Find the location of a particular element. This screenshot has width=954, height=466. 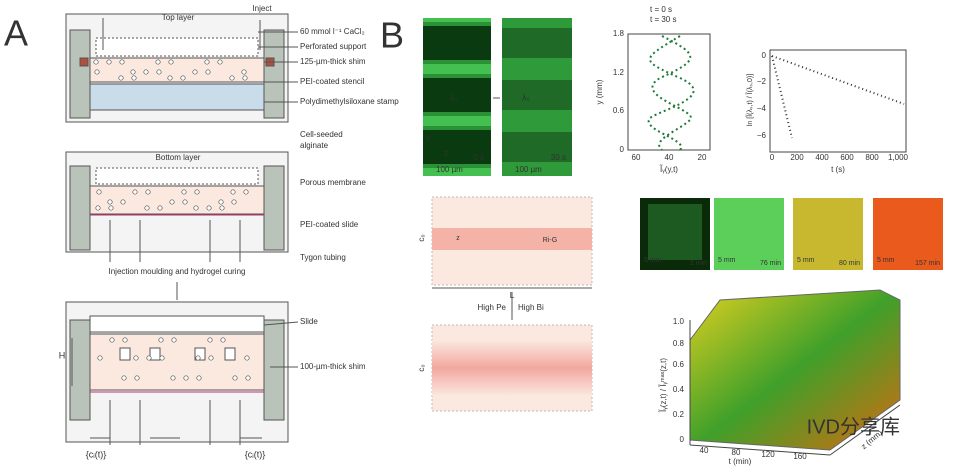

label: 100-µm-thick shim is located at coordinates (333, 366).